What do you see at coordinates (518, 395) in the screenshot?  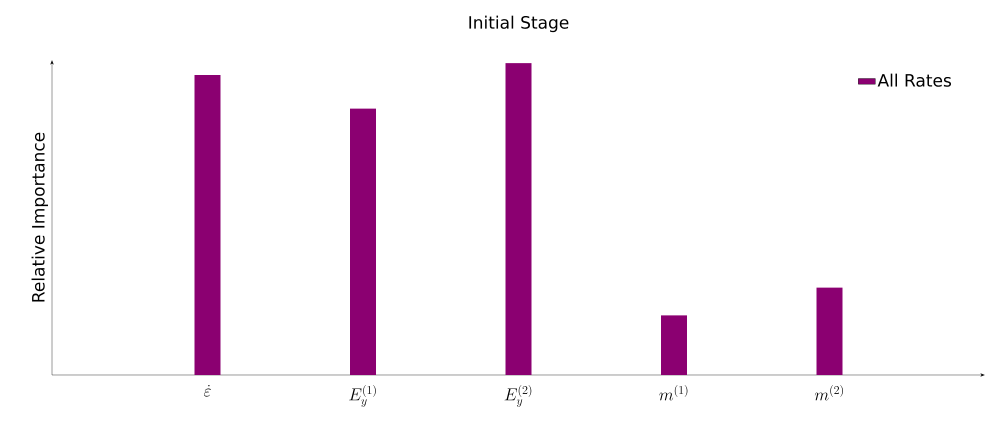 I see `x-tick-label: $E_y^{(2)}$` at bounding box center [518, 395].